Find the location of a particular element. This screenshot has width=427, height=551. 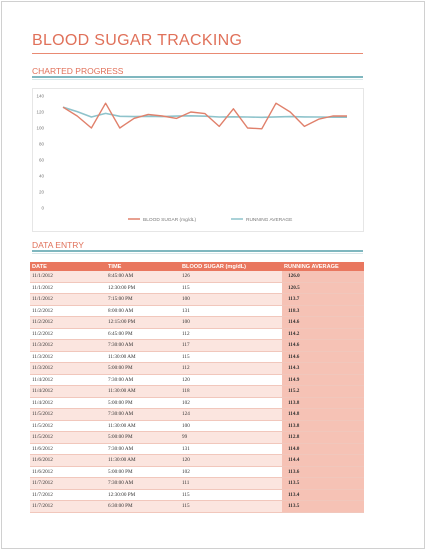

table-row: 11/2/2012 8:00:00 AM 131 118.3 is located at coordinates (197, 311).